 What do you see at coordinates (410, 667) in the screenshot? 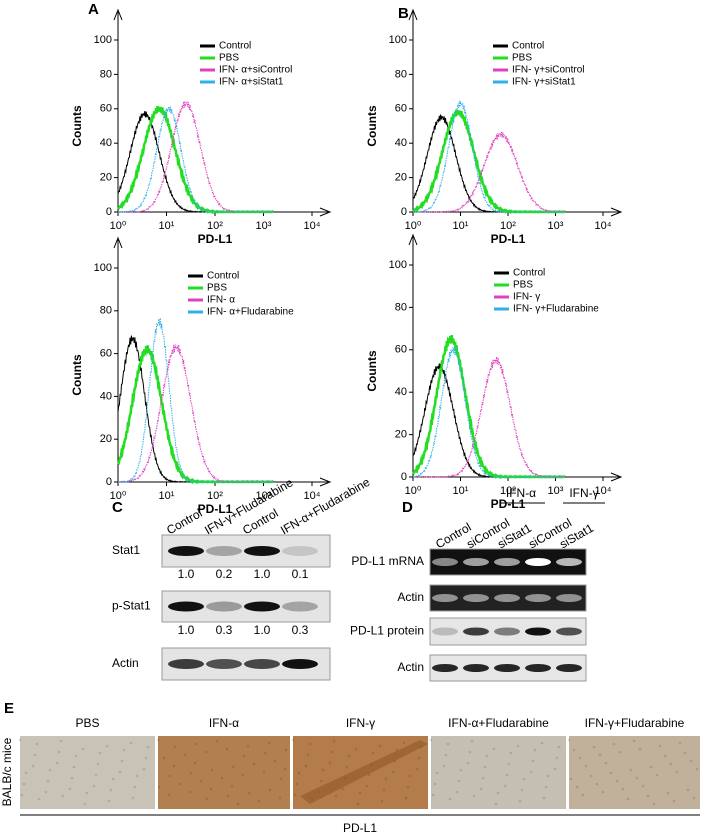
I see `row-label: Actin` at bounding box center [410, 667].